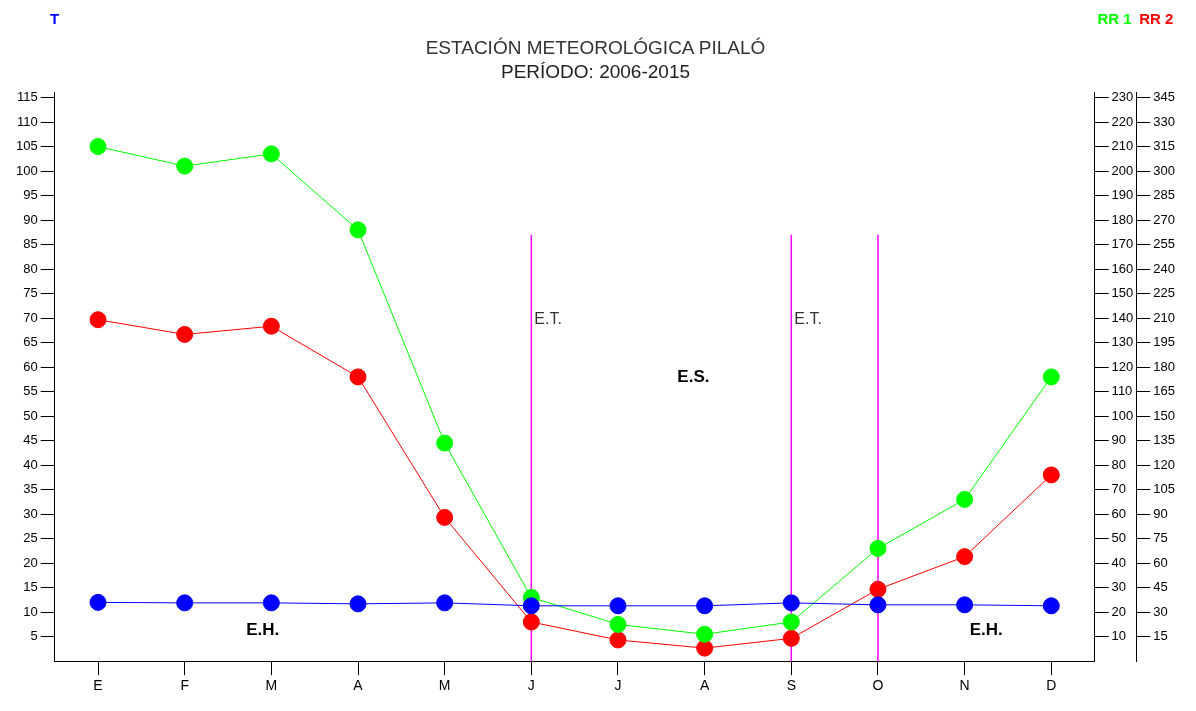 The height and width of the screenshot is (711, 1196). What do you see at coordinates (30, 219) in the screenshot?
I see `y-tick-label: 90` at bounding box center [30, 219].